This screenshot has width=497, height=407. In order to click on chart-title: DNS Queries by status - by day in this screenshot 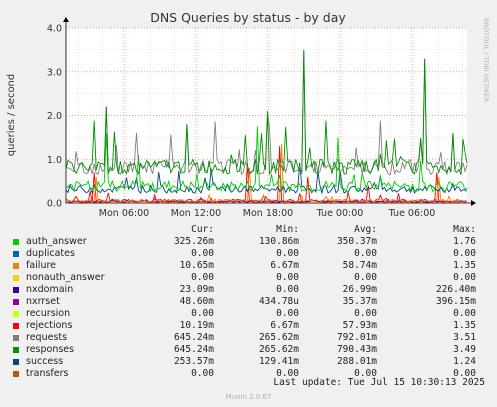, I will do `click(248, 17)`.